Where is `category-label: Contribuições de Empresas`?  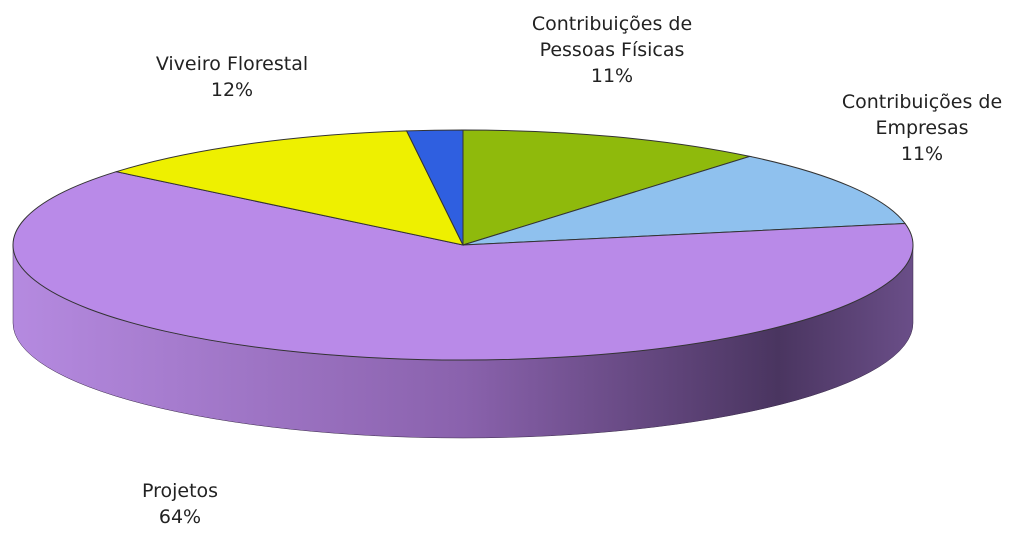
category-label: Contribuições de Empresas is located at coordinates (922, 115).